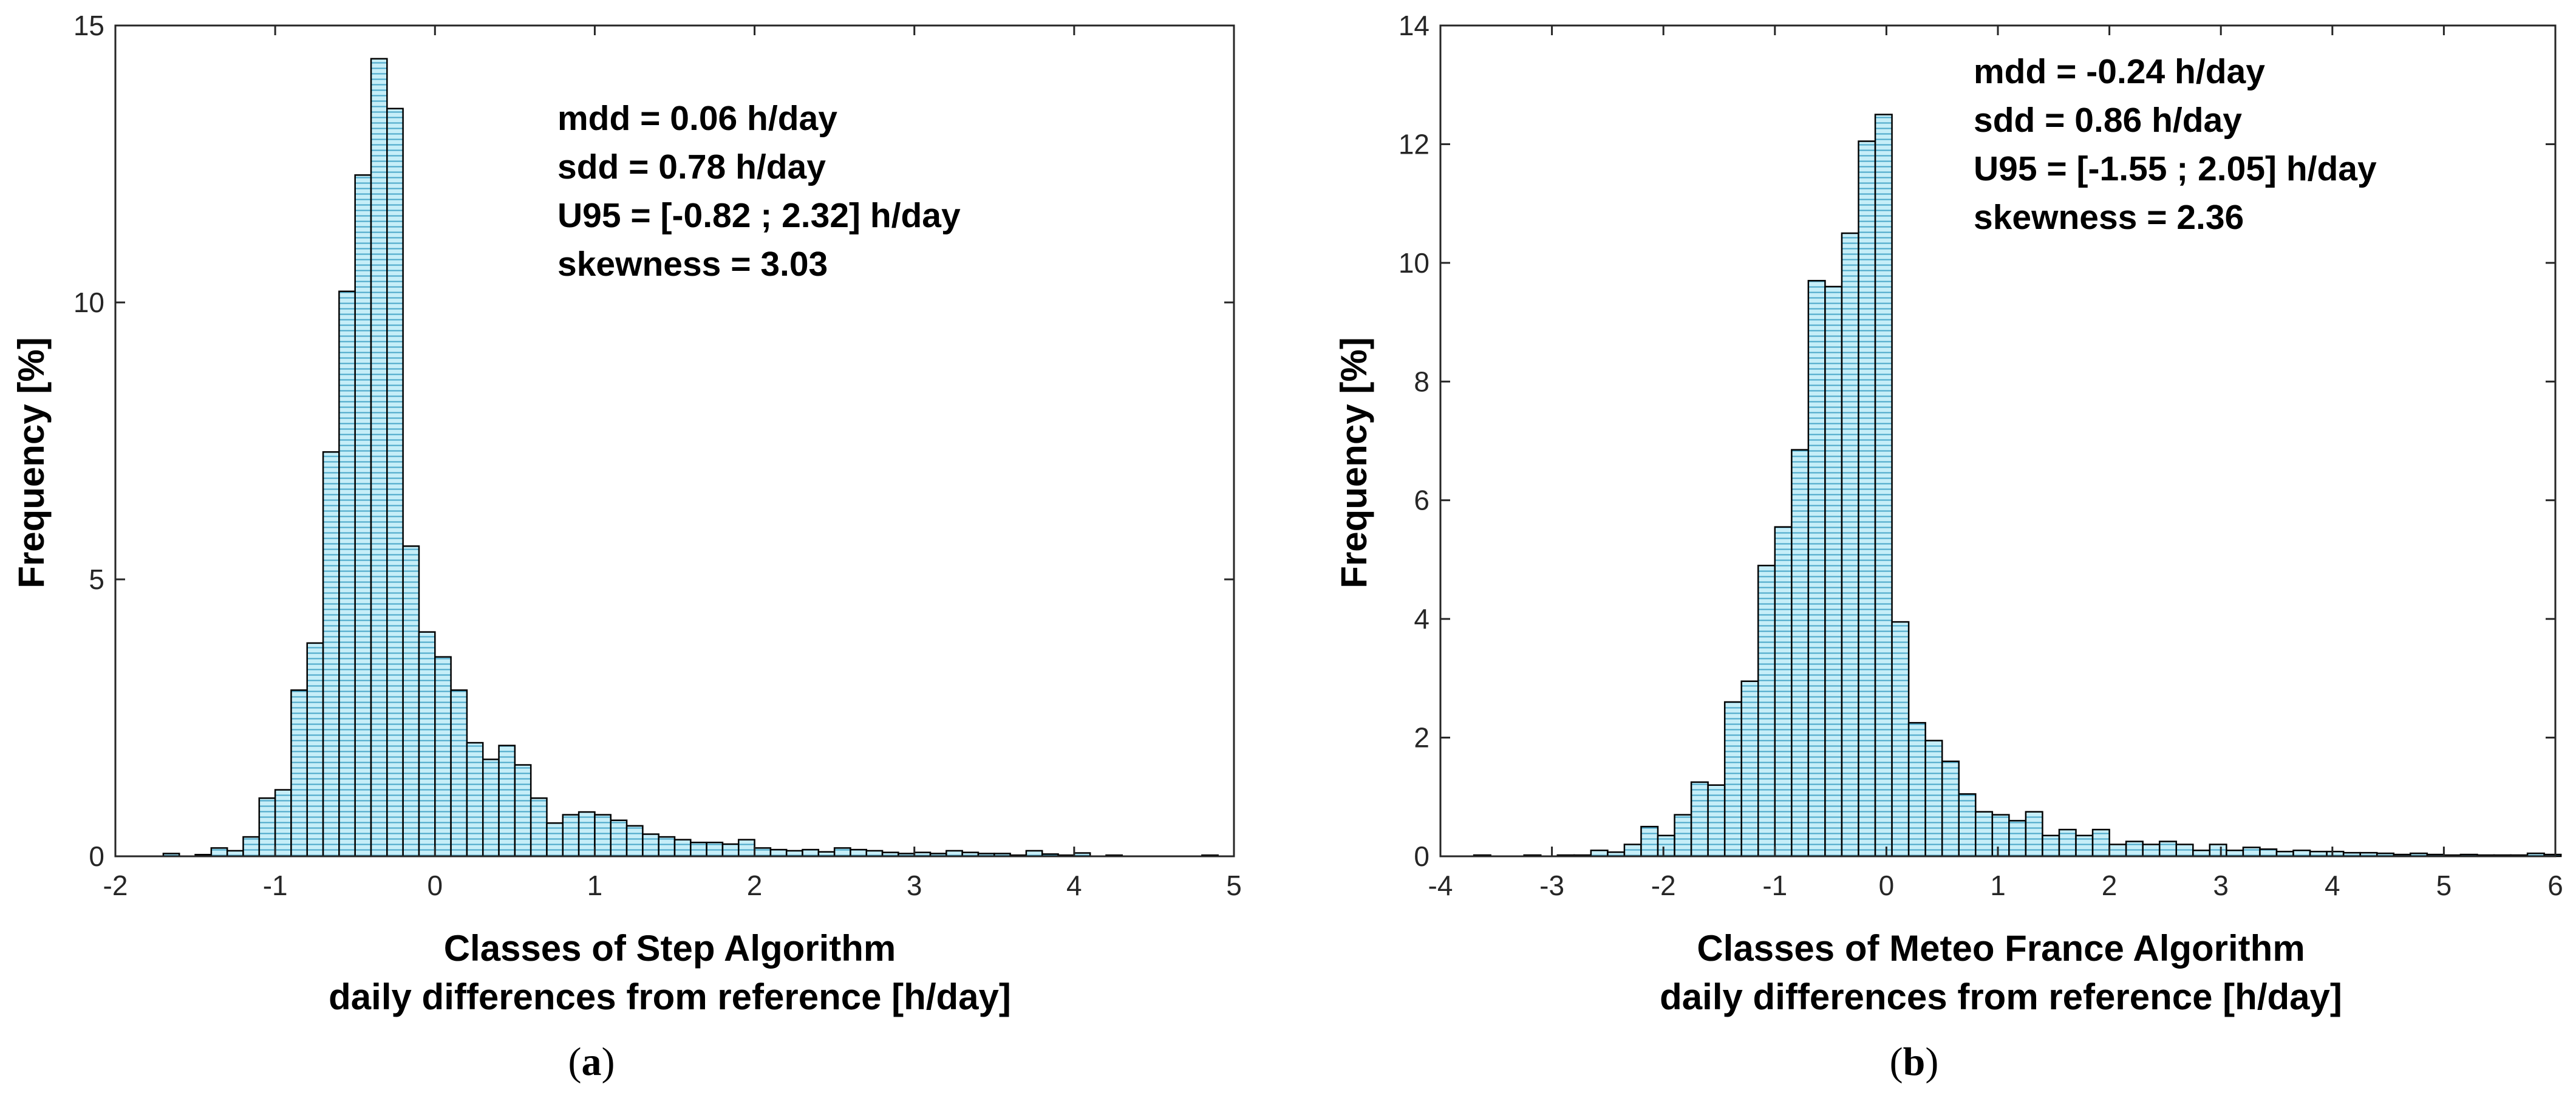 Image resolution: width=2576 pixels, height=1098 pixels. What do you see at coordinates (592, 1062) in the screenshot?
I see `panel-label-letter: a` at bounding box center [592, 1062].